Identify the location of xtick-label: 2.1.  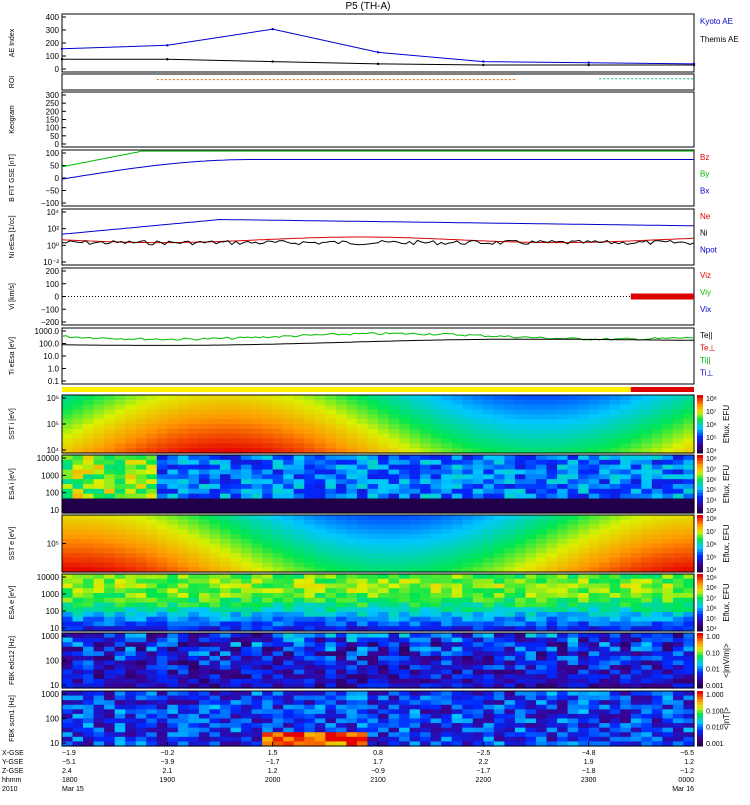
(167, 771).